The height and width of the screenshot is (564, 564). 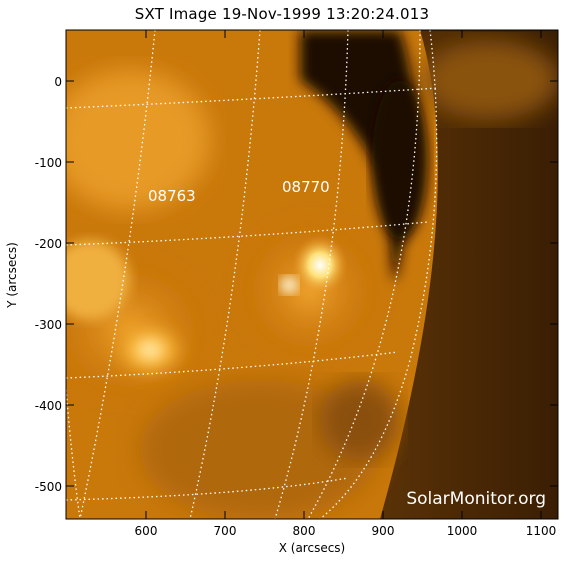 I want to click on y-tick-label: 0, so click(x=58, y=82).